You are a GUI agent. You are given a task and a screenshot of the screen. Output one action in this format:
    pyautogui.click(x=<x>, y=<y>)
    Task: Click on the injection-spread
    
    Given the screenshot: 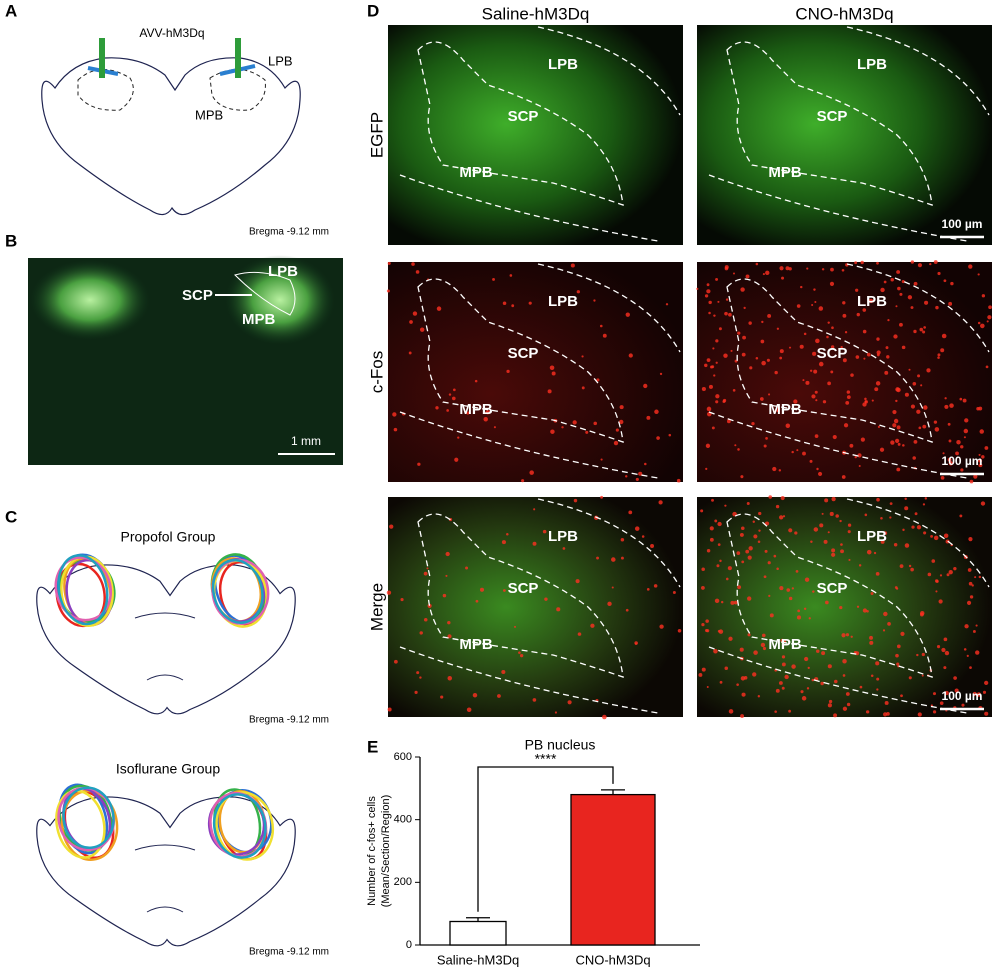 What is the action you would take?
    pyautogui.click(x=83, y=589)
    